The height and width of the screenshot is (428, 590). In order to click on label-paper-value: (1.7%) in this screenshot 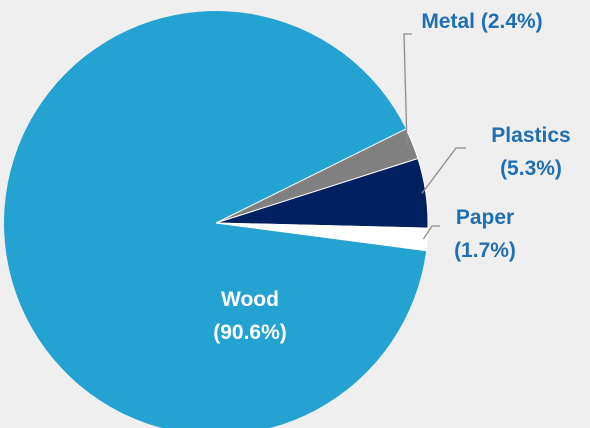, I will do `click(485, 250)`.